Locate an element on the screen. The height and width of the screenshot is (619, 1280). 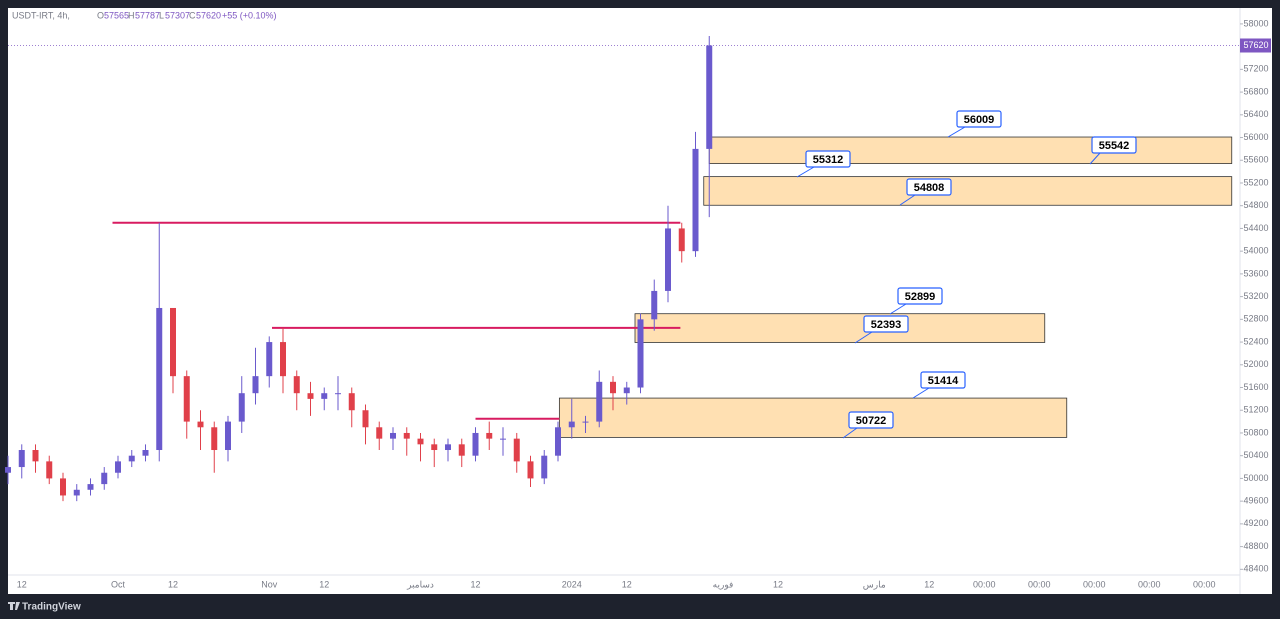
y-tick-label: 56000 is located at coordinates (1255, 137).